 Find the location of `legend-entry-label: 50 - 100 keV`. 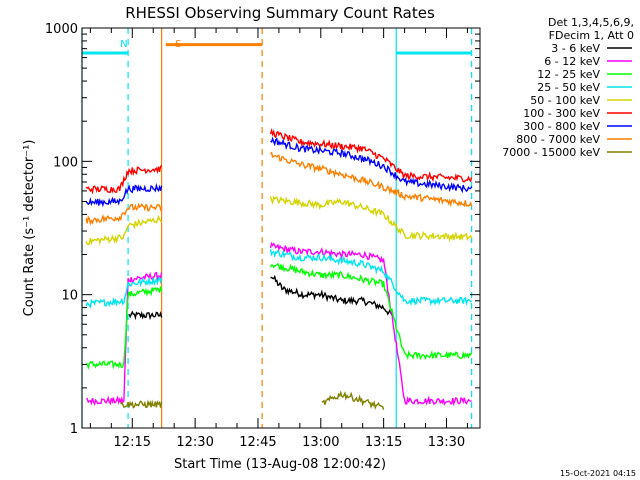

legend-entry-label: 50 - 100 keV is located at coordinates (565, 100).